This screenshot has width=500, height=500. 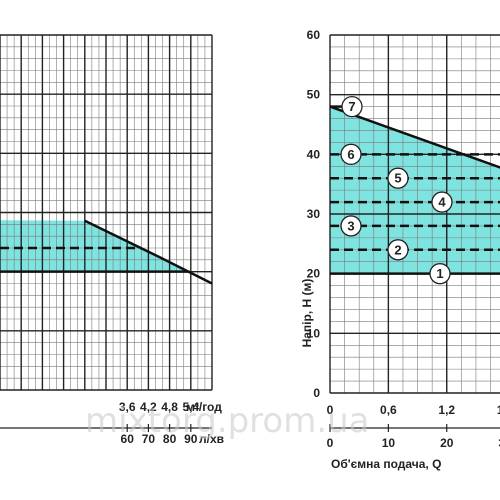 I want to click on right-y-tick-label: 60, so click(x=314, y=35).